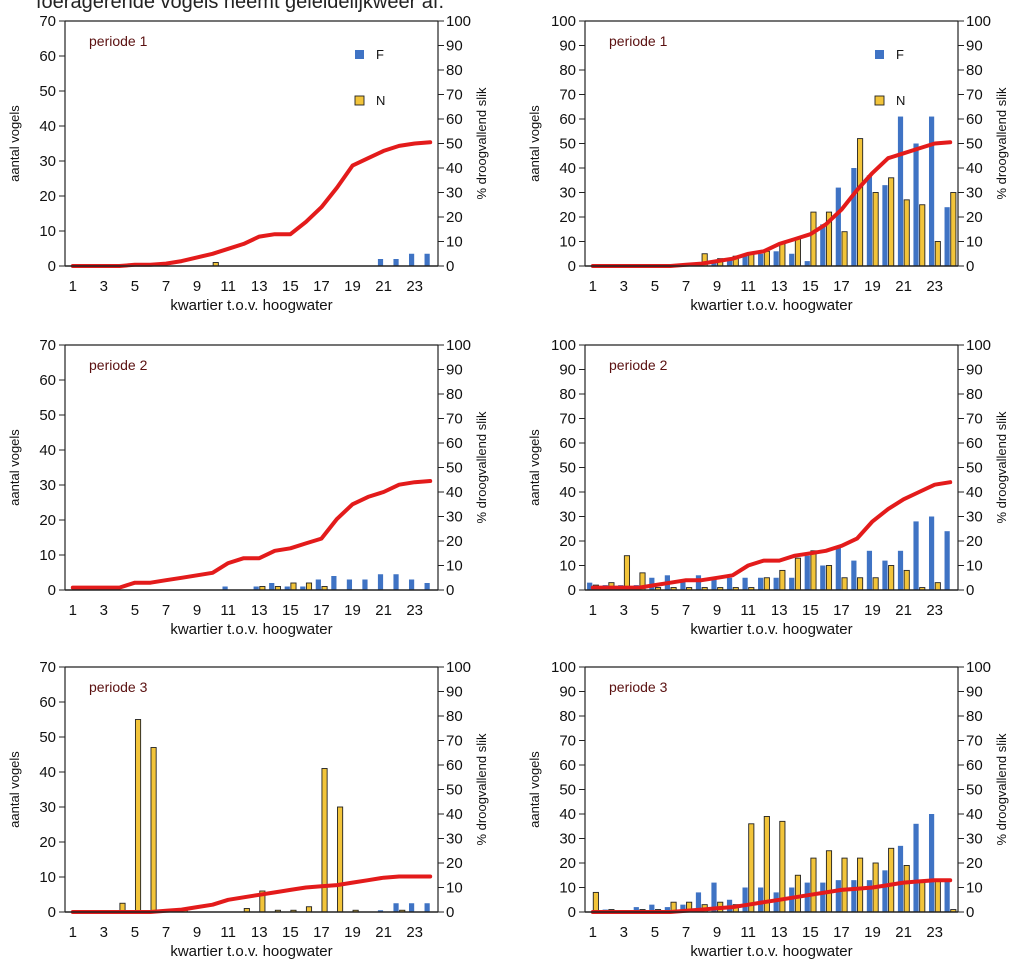 Image resolution: width=1028 pixels, height=976 pixels. What do you see at coordinates (563, 21) in the screenshot?
I see `y-tick-label: 100` at bounding box center [563, 21].